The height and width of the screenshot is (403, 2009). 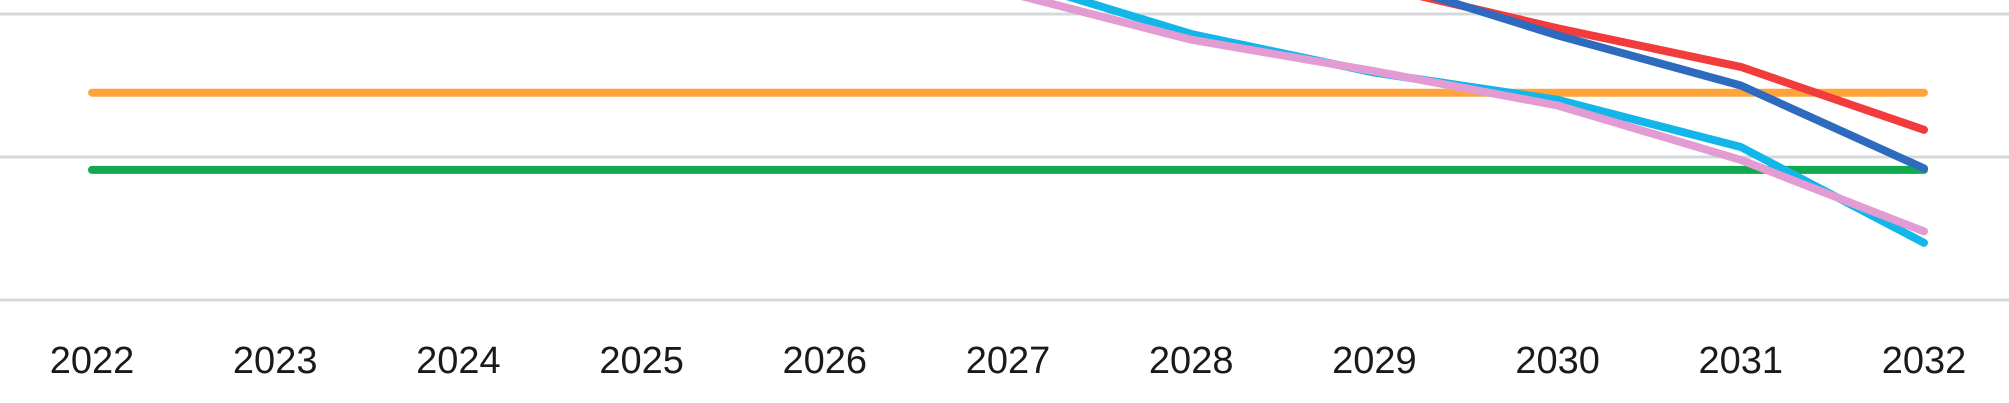 What do you see at coordinates (825, 361) in the screenshot?
I see `x-tick-label-2026: 2026` at bounding box center [825, 361].